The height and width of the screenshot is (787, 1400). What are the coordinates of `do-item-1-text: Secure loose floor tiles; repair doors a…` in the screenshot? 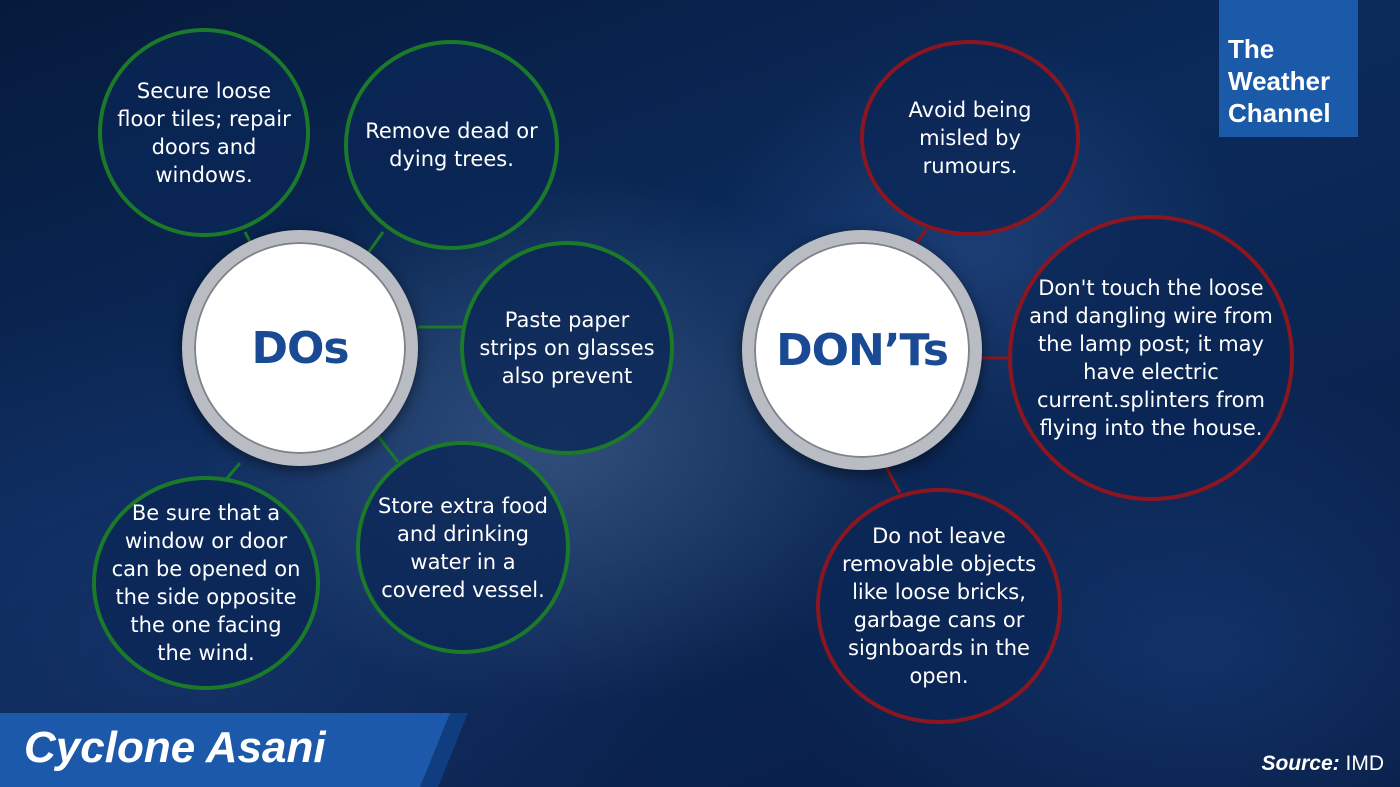 It's located at (204, 132).